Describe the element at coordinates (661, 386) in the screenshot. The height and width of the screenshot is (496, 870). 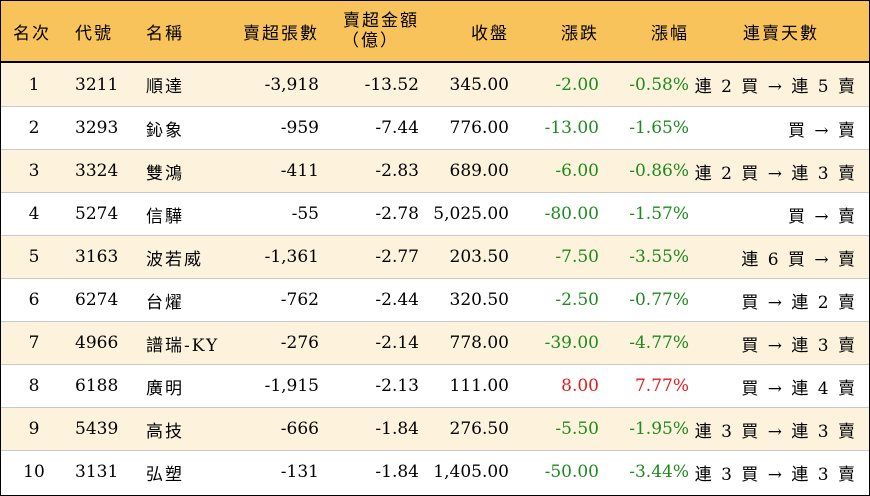
I see `change-pct-cell: 7.77%` at that location.